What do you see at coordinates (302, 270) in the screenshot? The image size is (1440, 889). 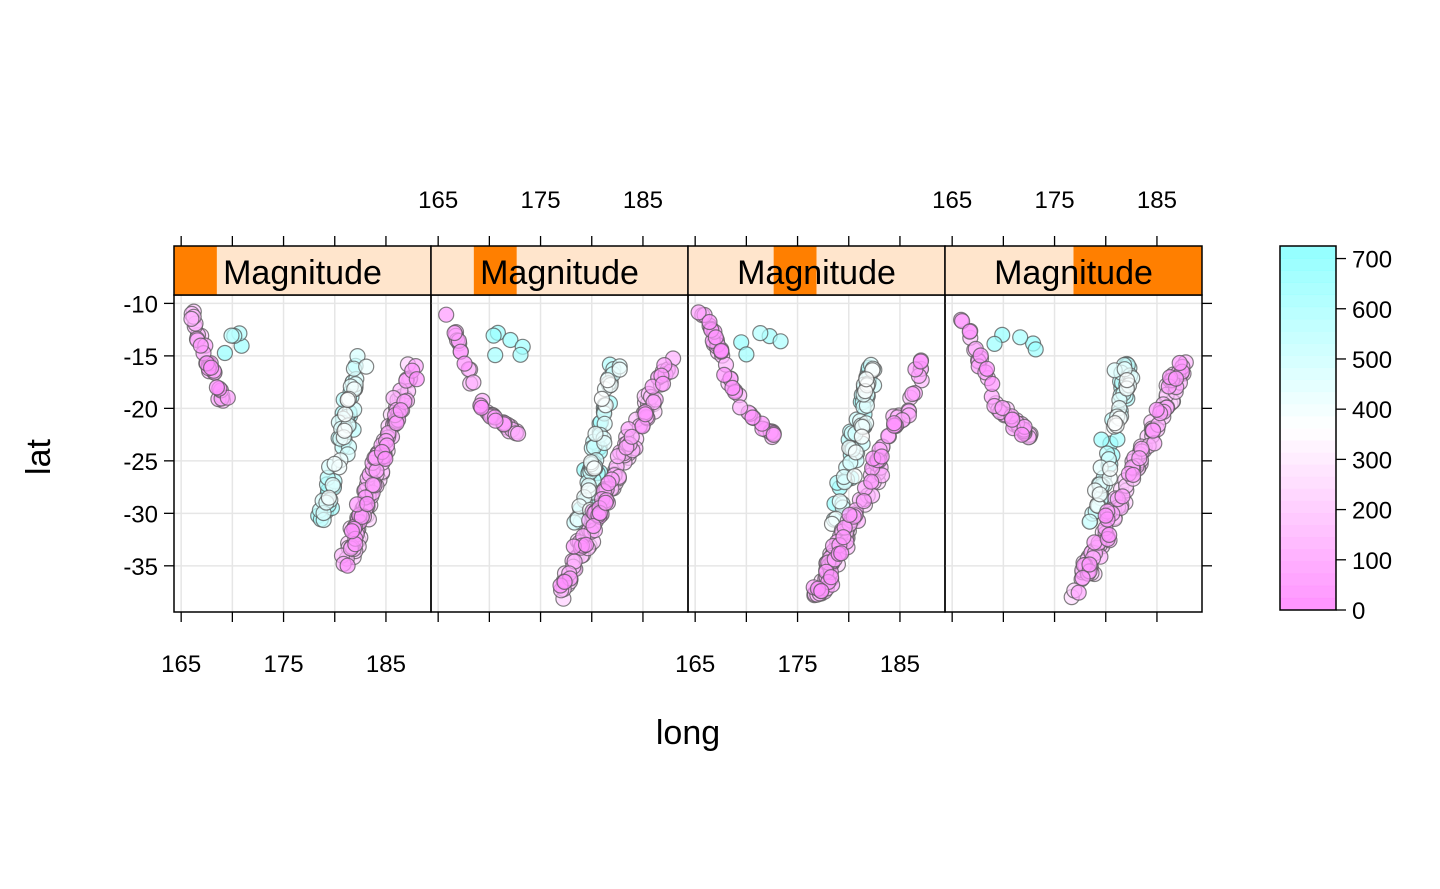 I see `magnitude-strip-1: Magnitude` at bounding box center [302, 270].